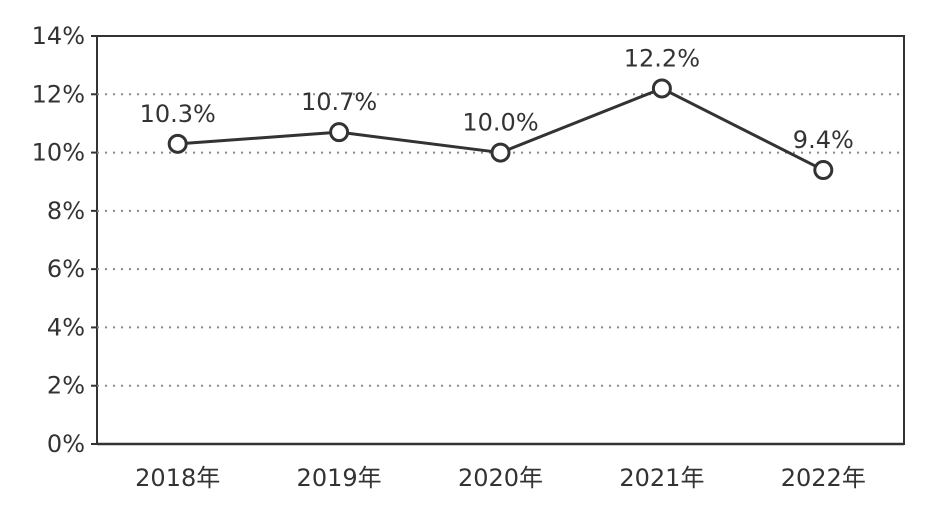  Describe the element at coordinates (500, 478) in the screenshot. I see `x-tick-label: 2020年` at that location.